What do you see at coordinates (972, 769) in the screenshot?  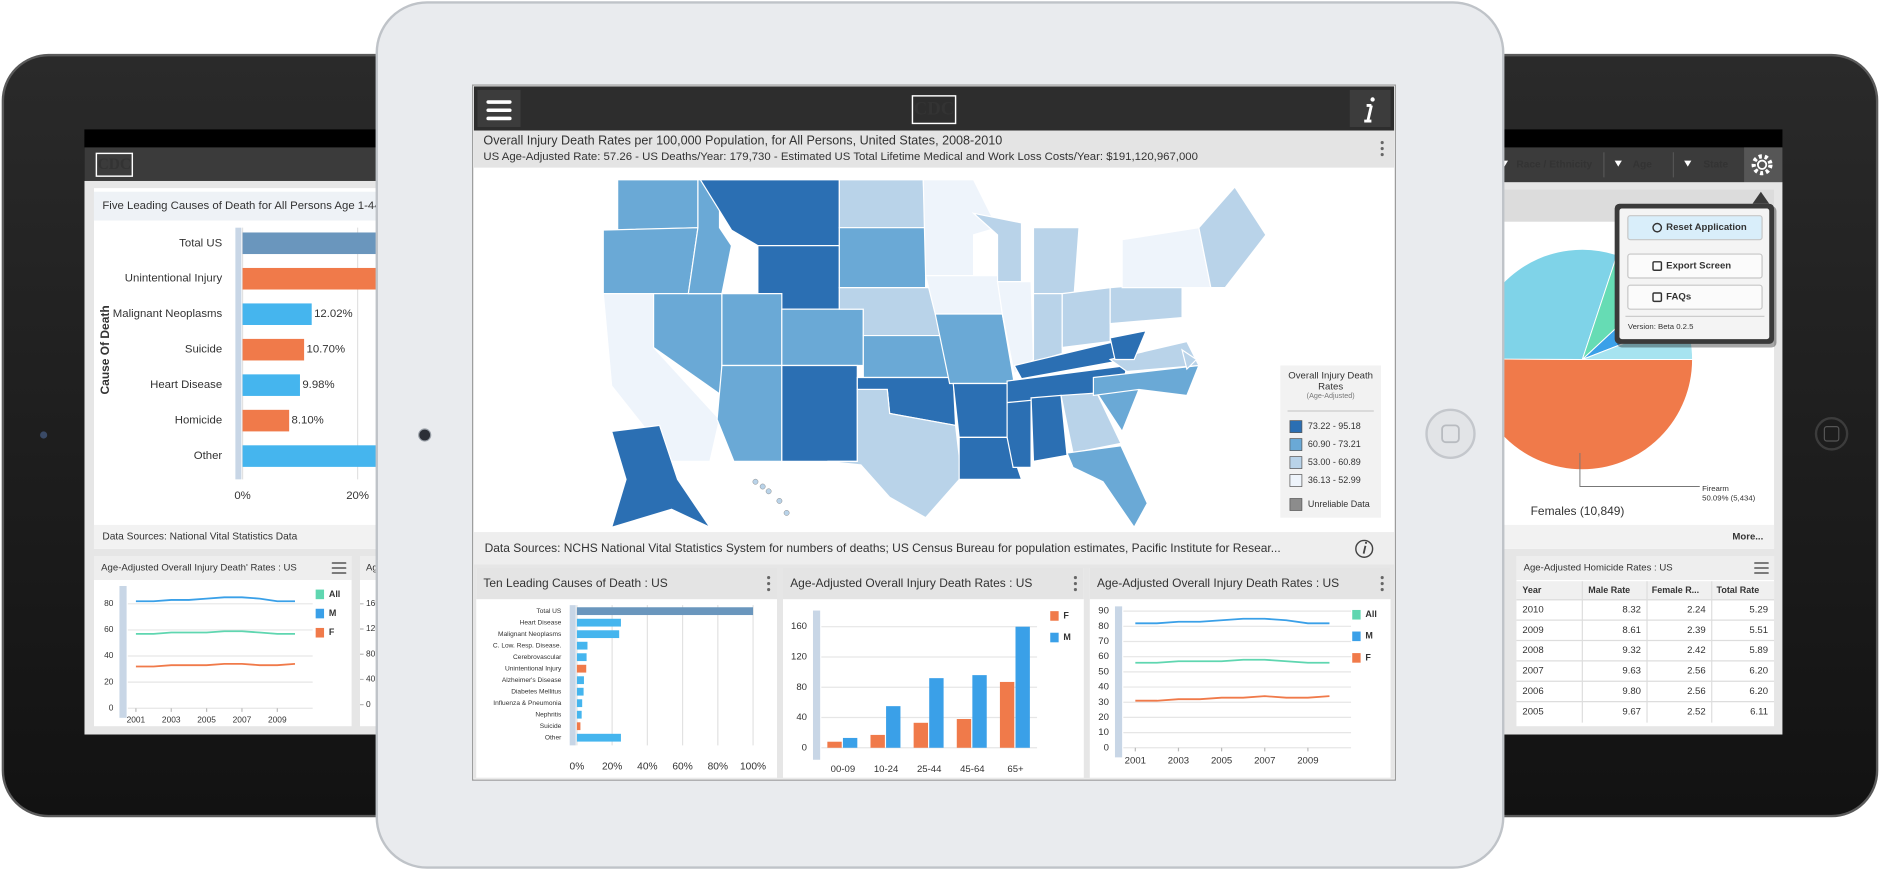 I see `x-tick-label: 45-64` at bounding box center [972, 769].